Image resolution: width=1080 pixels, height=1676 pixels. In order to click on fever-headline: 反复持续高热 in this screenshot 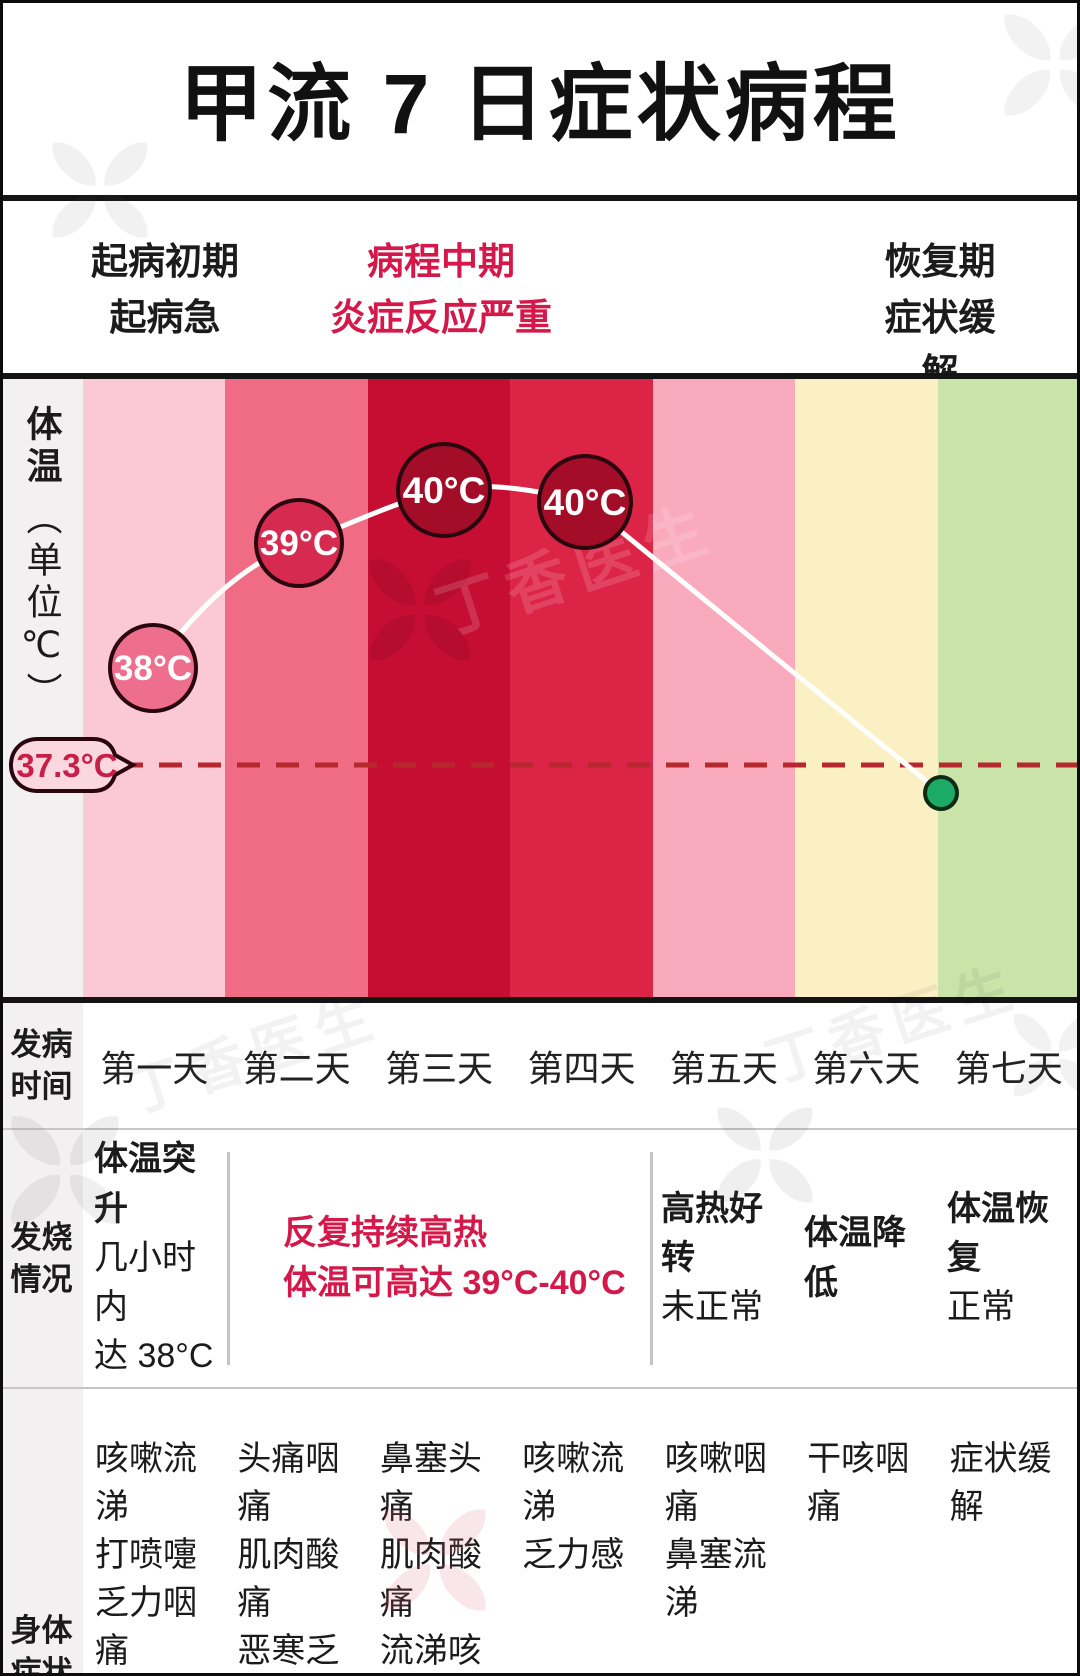, I will do `click(385, 1233)`.